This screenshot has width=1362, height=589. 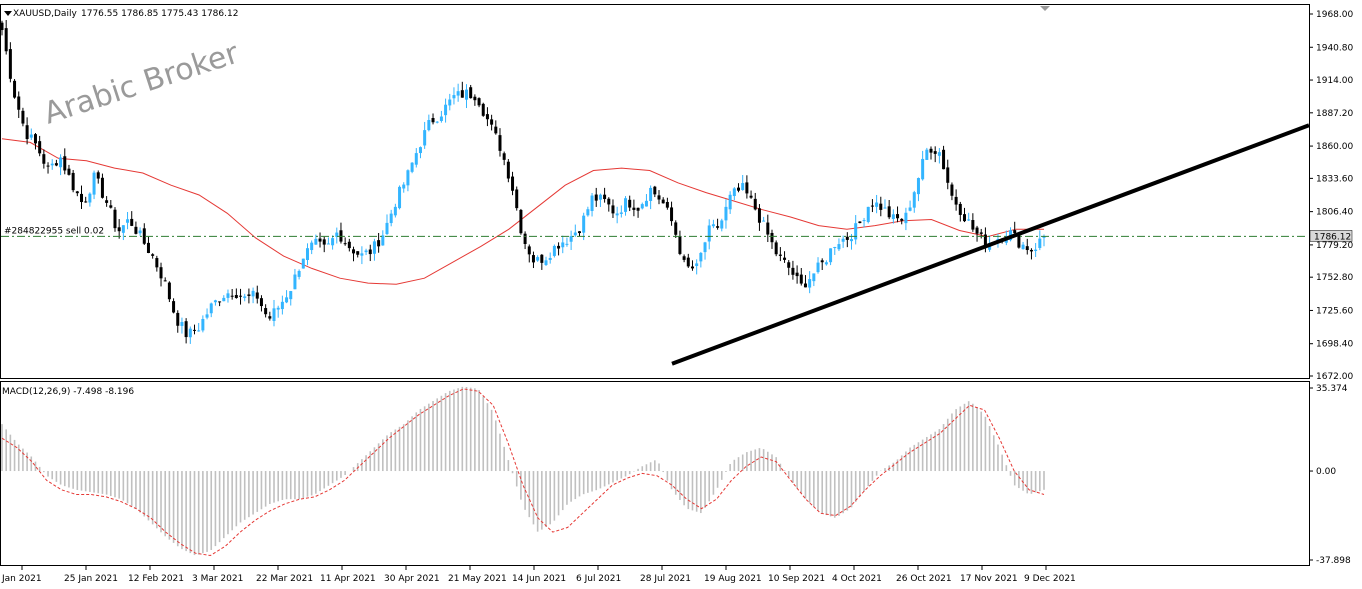 What do you see at coordinates (1334, 311) in the screenshot?
I see `price-tick-label: 1725.60` at bounding box center [1334, 311].